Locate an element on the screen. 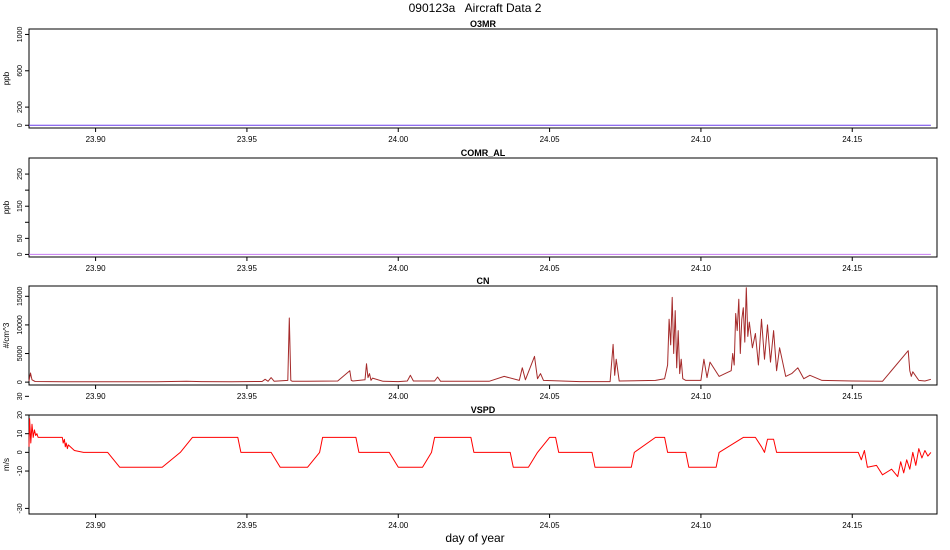 The width and height of the screenshot is (950, 550). y-tick-label: 10 is located at coordinates (20, 434).